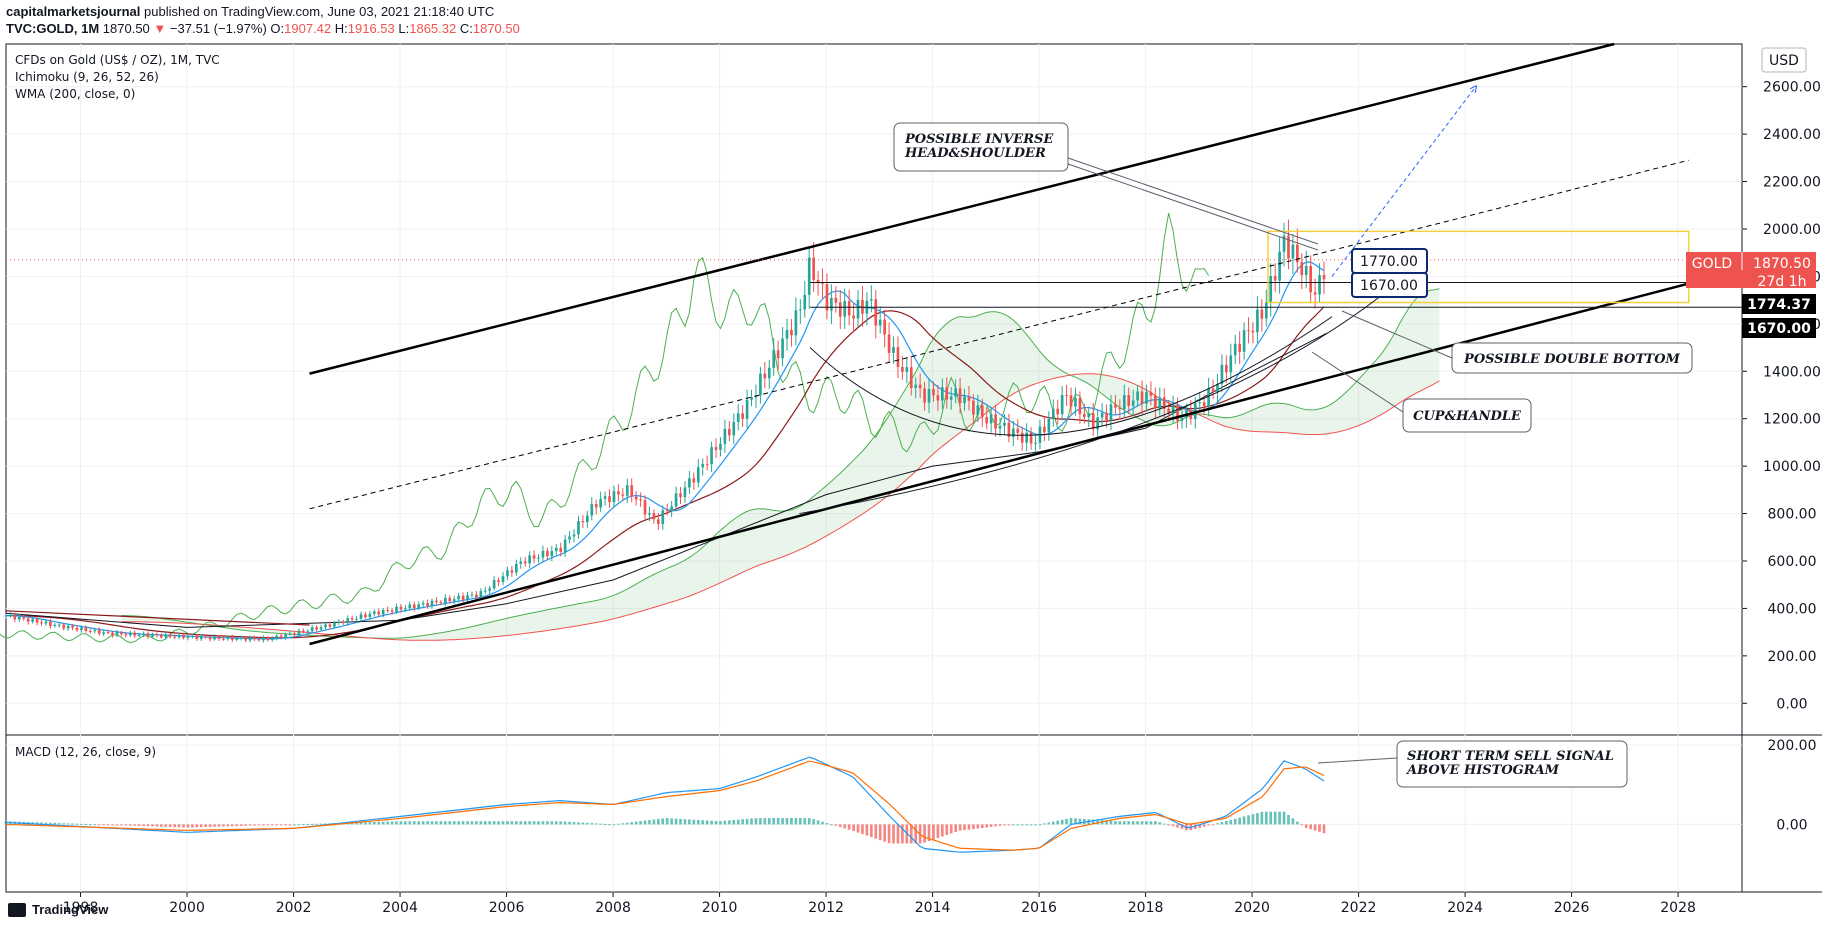 This screenshot has width=1828, height=929. Describe the element at coordinates (1751, 271) in the screenshot. I see `gold-price-tag: GOLD 1870.50 27d 1h` at that location.